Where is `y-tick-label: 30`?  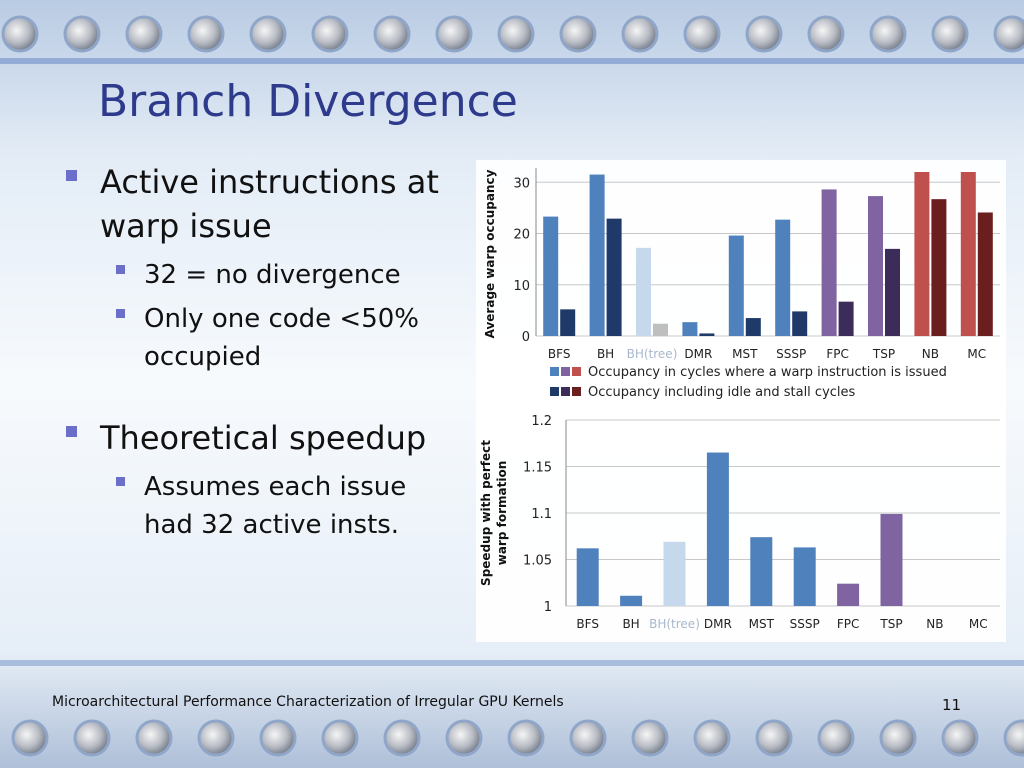
y-tick-label: 30 is located at coordinates (521, 183).